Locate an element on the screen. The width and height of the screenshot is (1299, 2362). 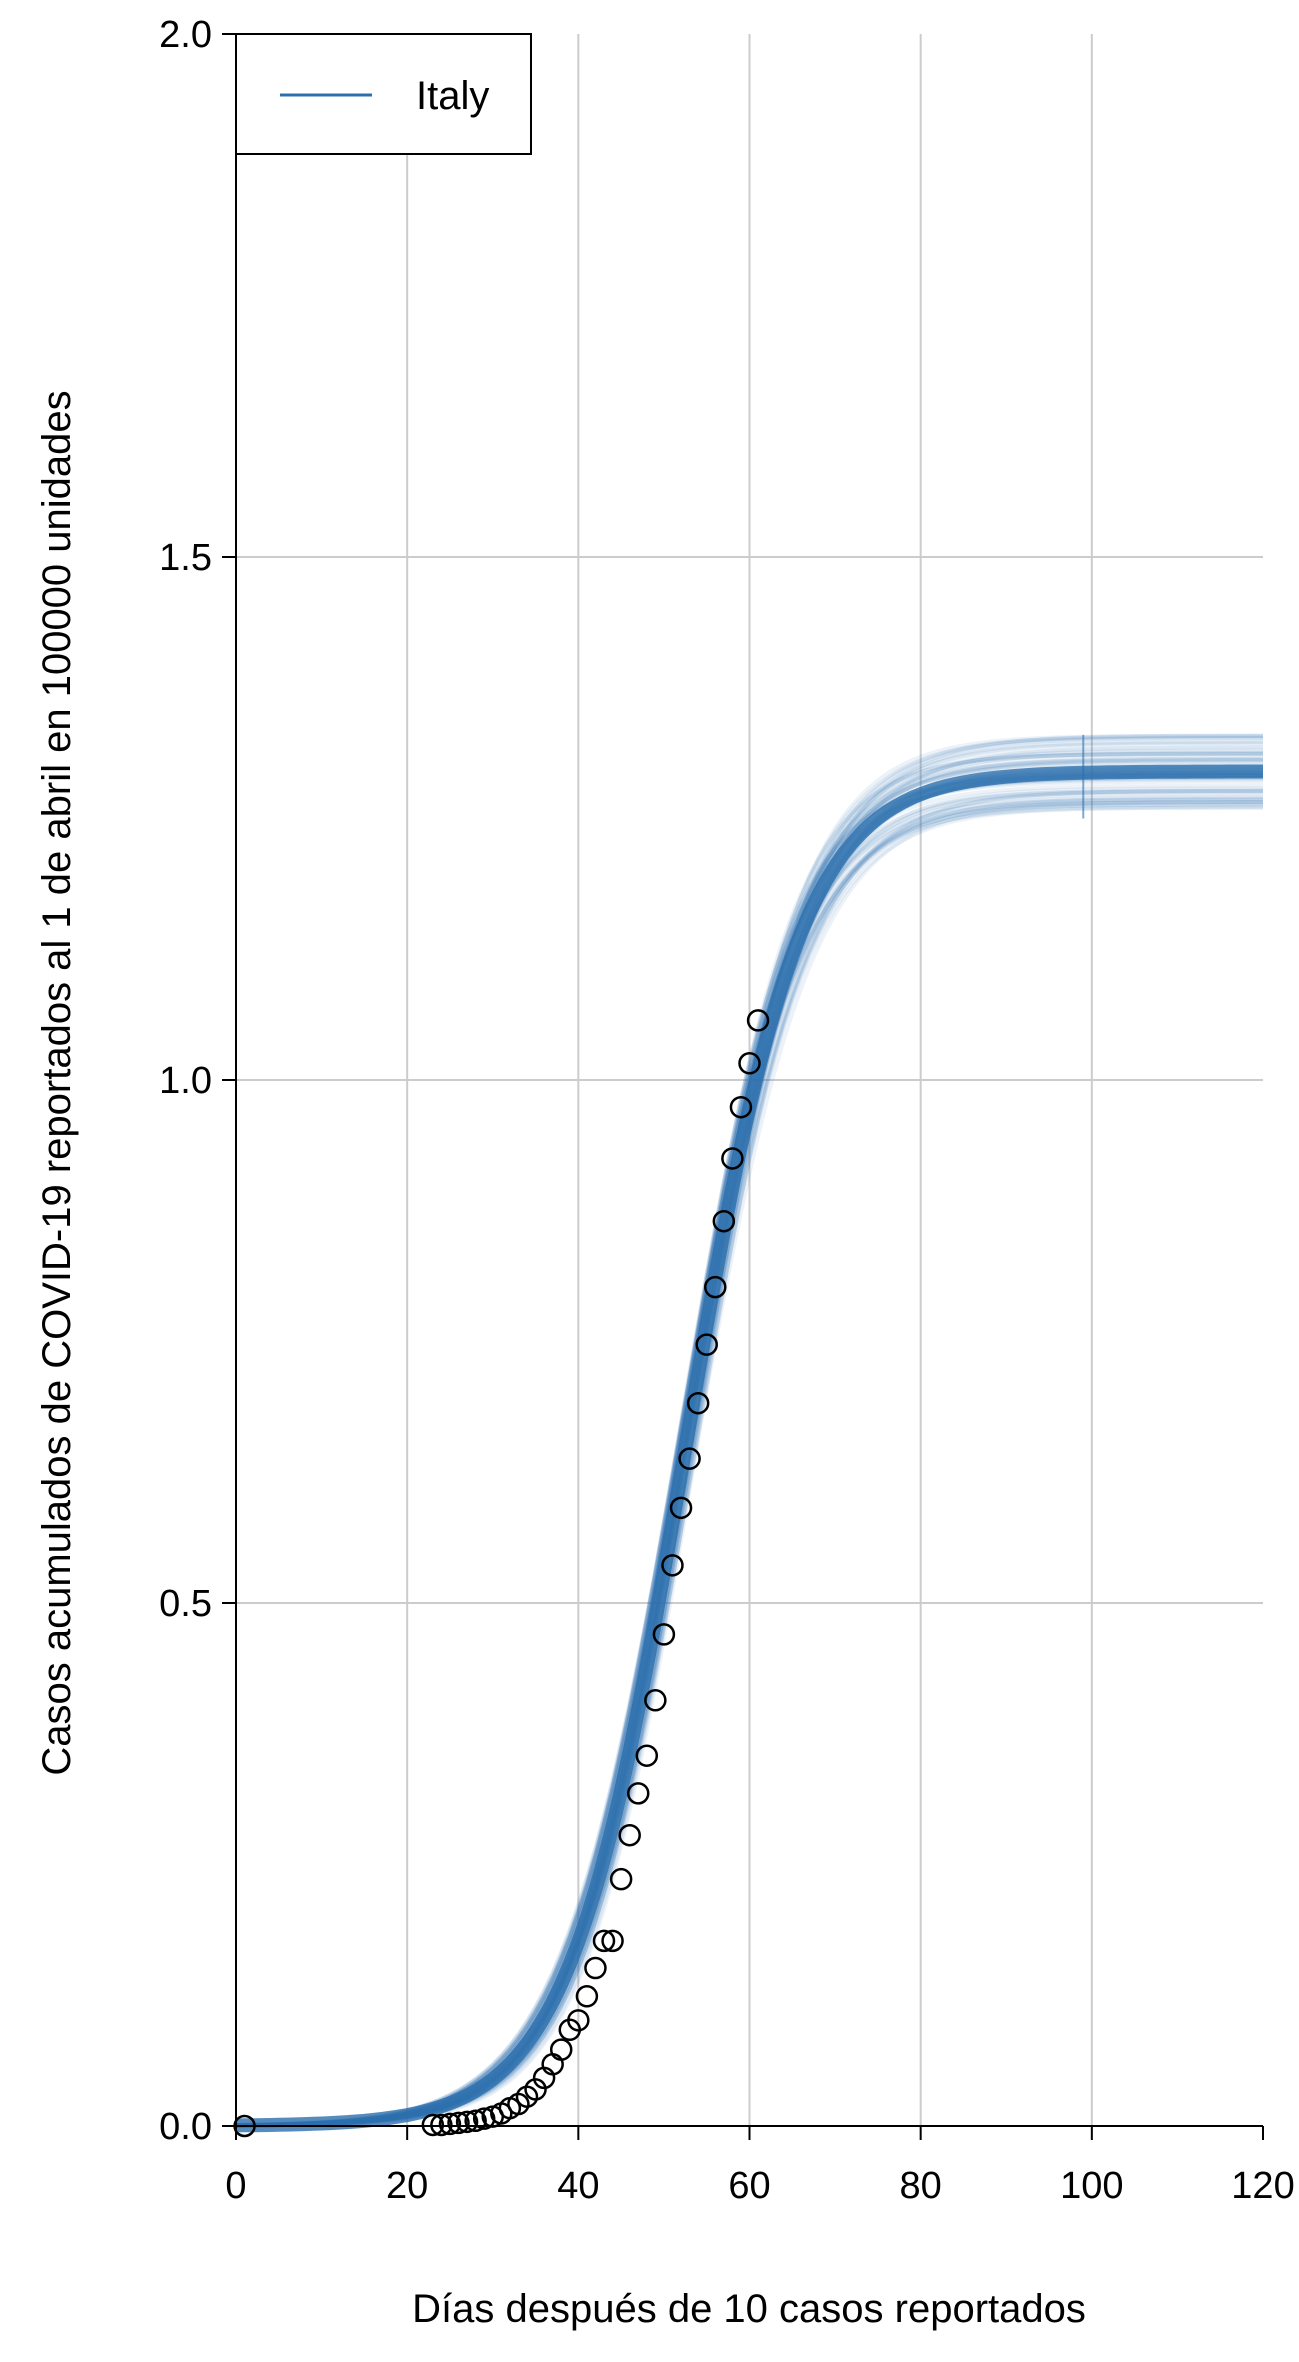
legend: Italy is located at coordinates (383, 94).